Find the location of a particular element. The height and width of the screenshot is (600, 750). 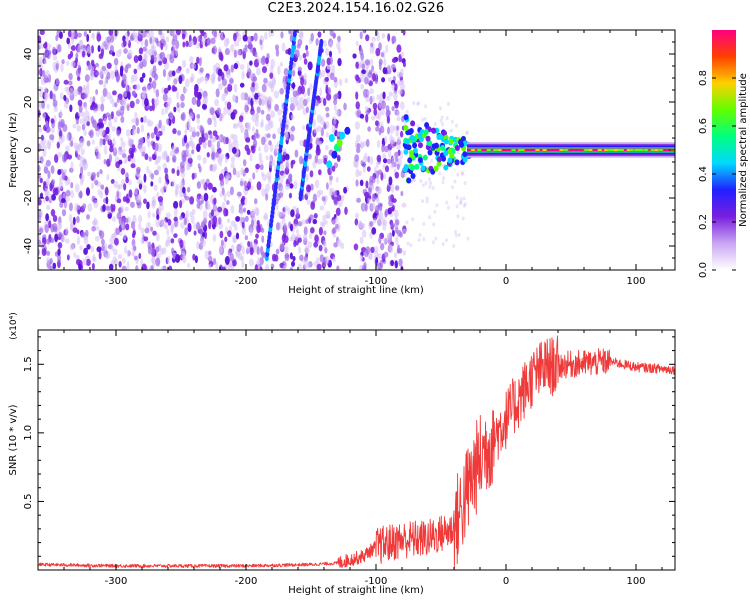

snr-y-multiplier: (x10⁴) is located at coordinates (14, 325).